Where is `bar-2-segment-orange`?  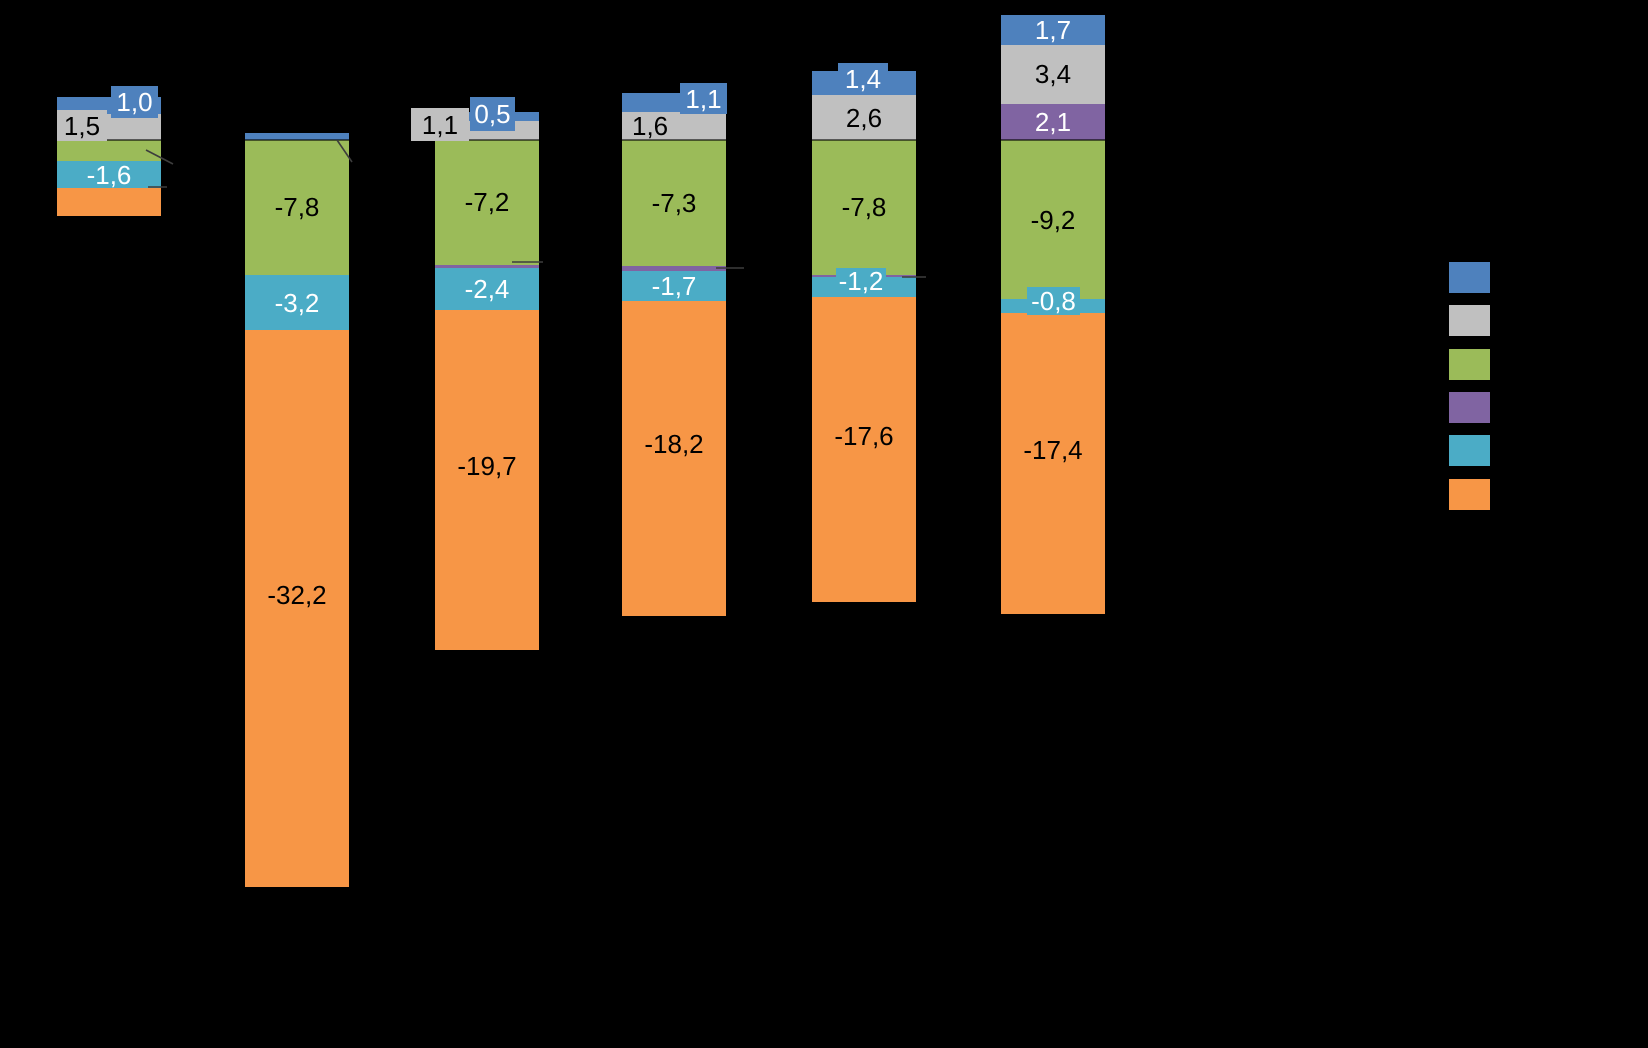 bar-2-segment-orange is located at coordinates (297, 609).